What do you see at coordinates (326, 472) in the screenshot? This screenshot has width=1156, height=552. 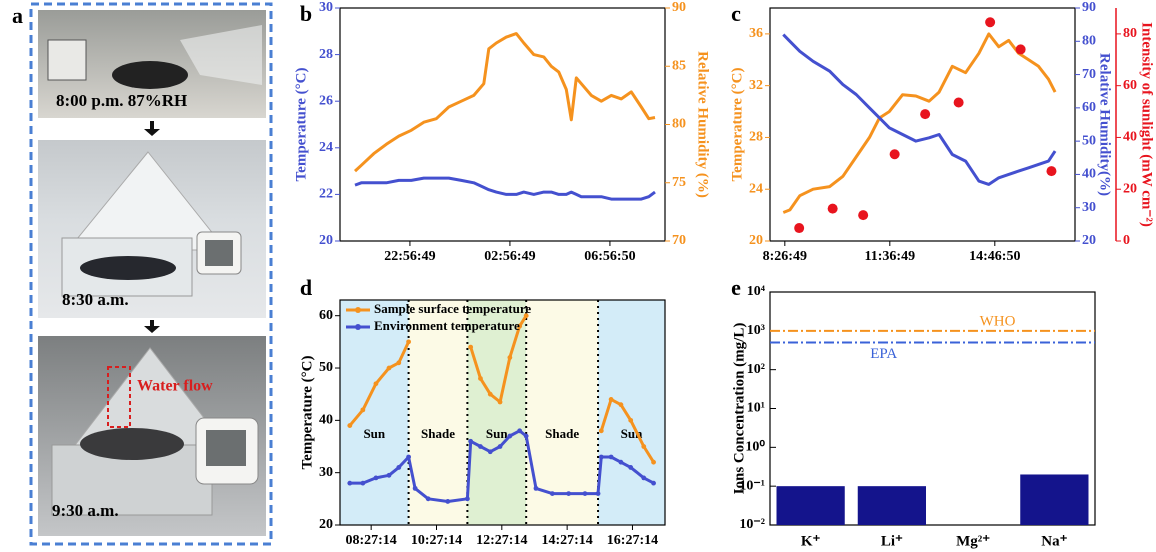 I see `y-tick-label: 30` at bounding box center [326, 472].